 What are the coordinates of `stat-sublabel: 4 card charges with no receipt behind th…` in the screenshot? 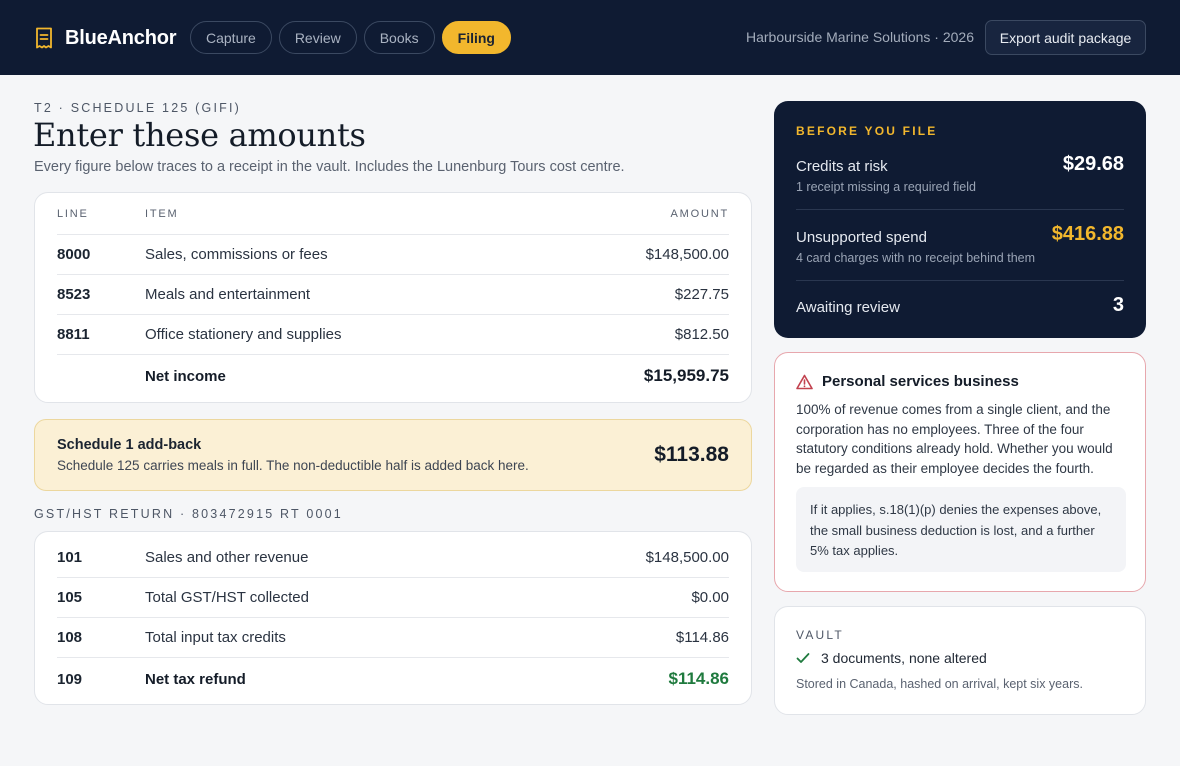 It's located at (916, 258).